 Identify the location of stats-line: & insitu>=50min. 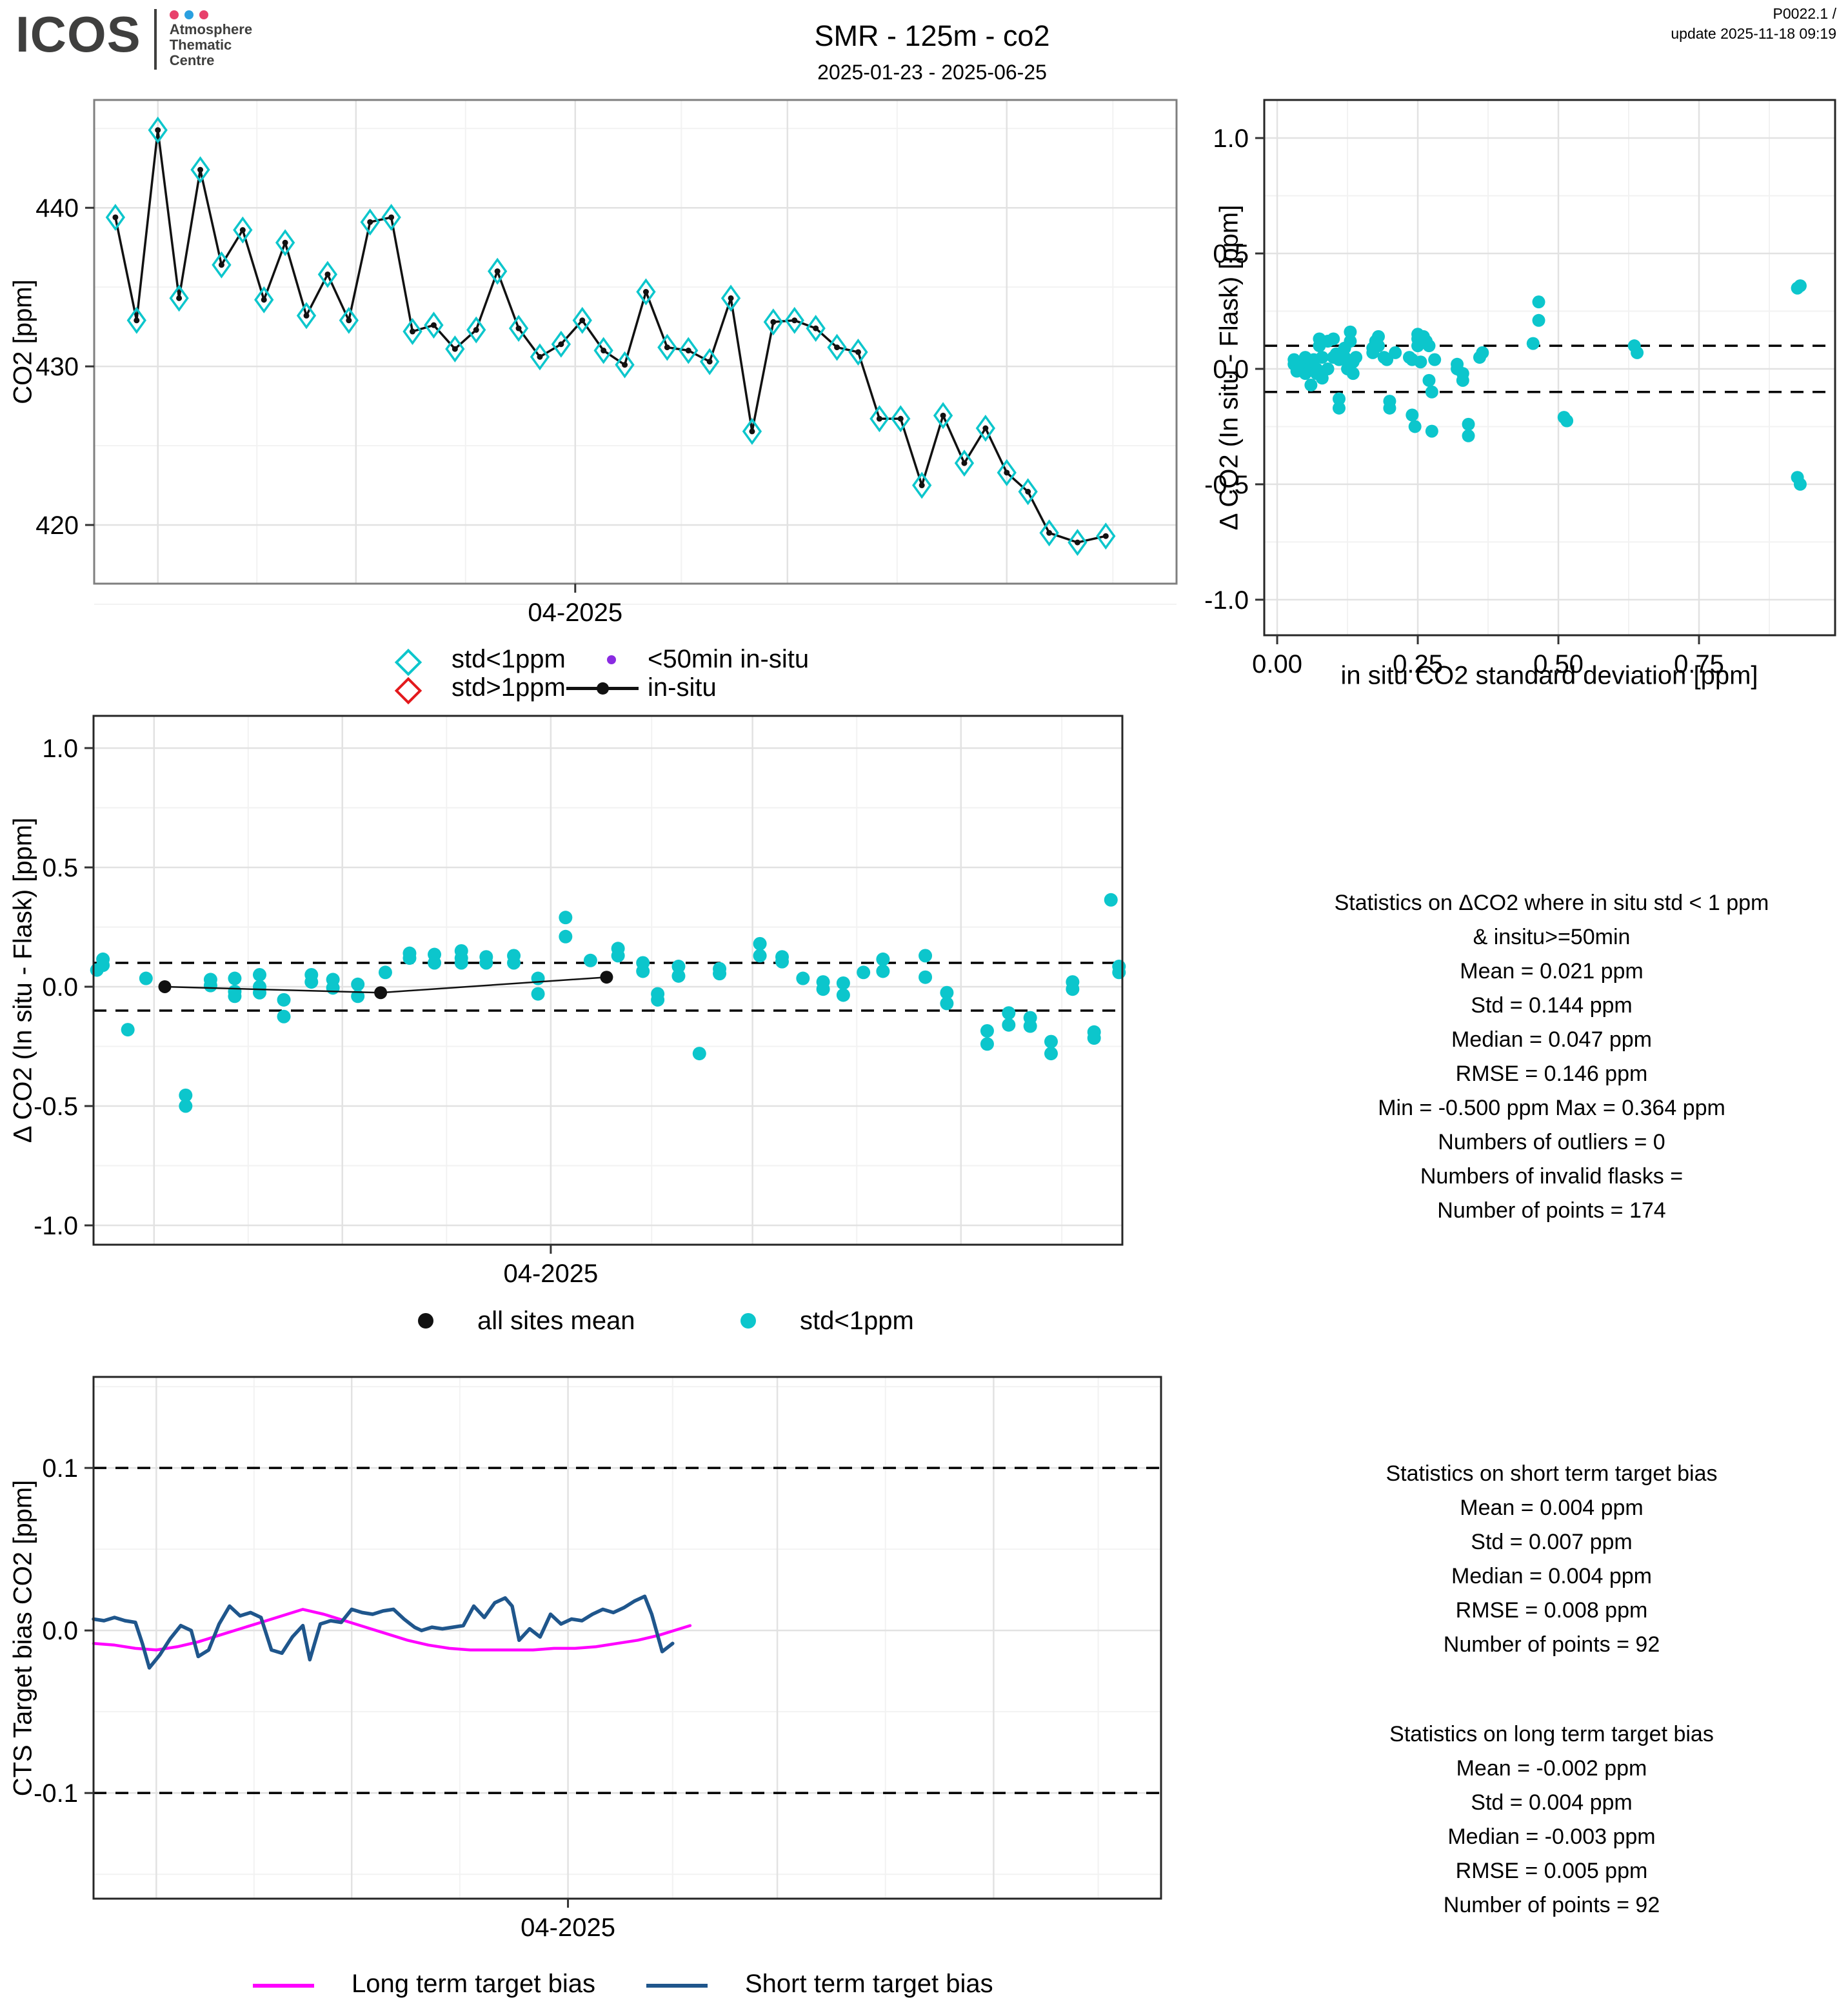
(1552, 937).